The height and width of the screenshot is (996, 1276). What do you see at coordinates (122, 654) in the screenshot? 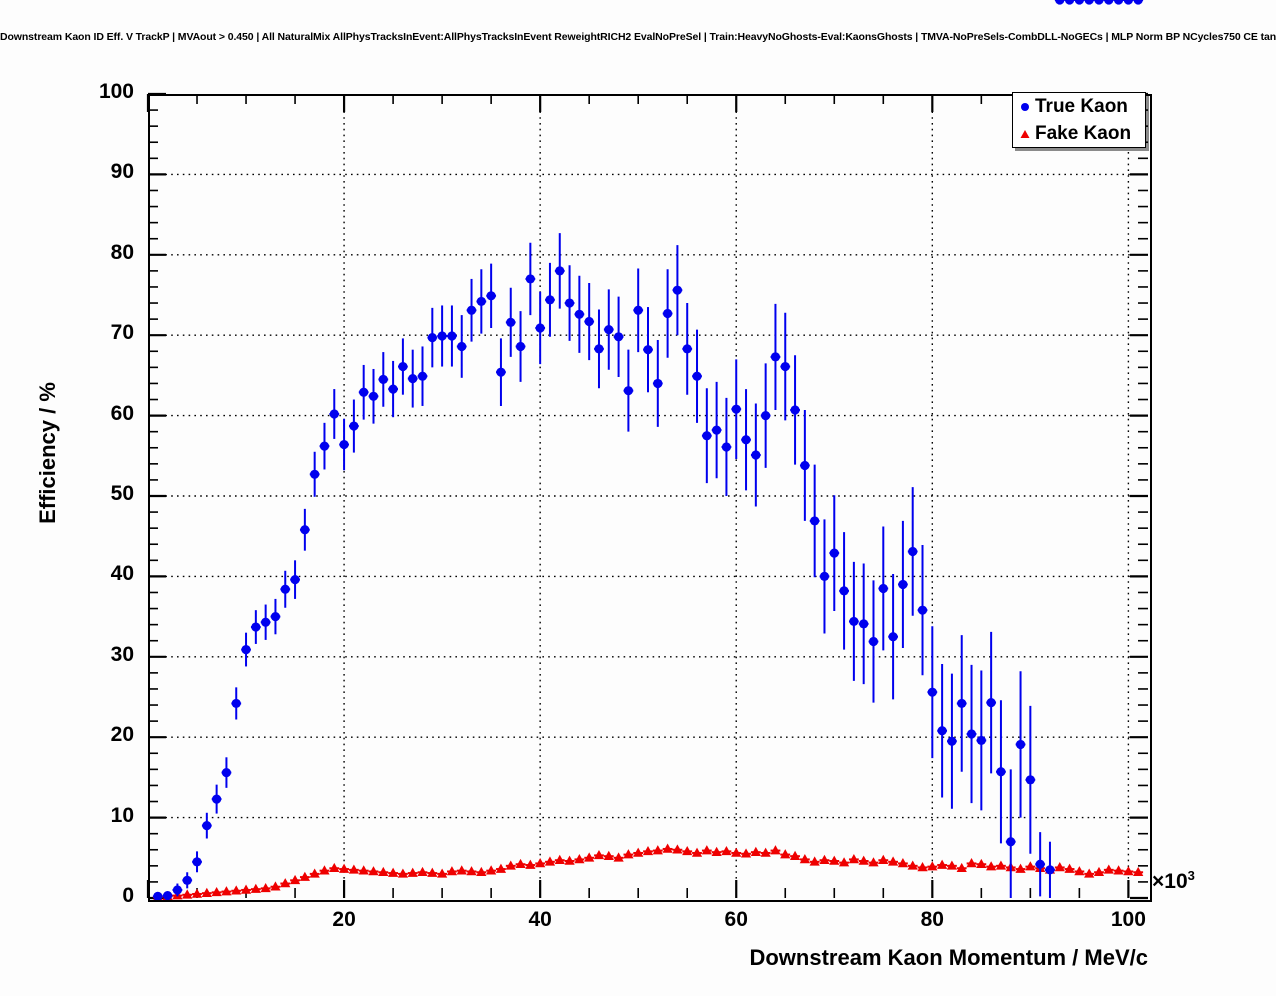
I see `y-tick-label: 30` at bounding box center [122, 654].